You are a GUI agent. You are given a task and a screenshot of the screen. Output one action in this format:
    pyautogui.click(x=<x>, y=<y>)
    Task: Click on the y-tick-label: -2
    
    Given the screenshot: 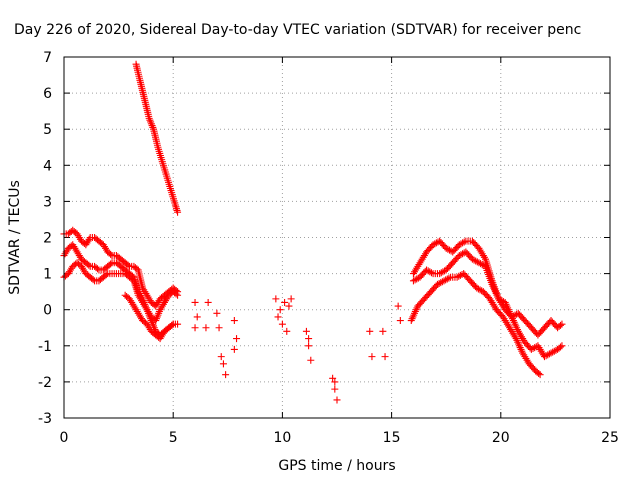 What is the action you would take?
    pyautogui.click(x=45, y=383)
    